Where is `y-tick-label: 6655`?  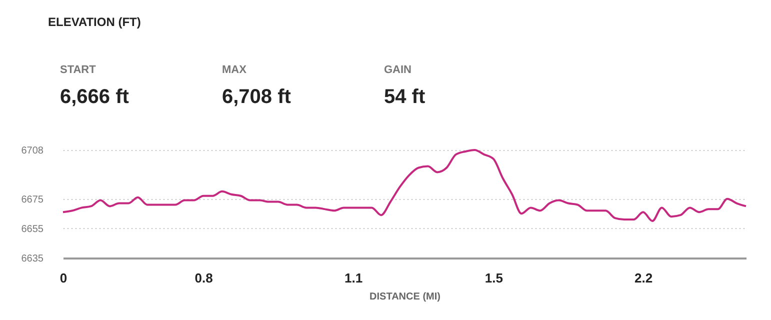 y-tick-label: 6655 is located at coordinates (32, 229).